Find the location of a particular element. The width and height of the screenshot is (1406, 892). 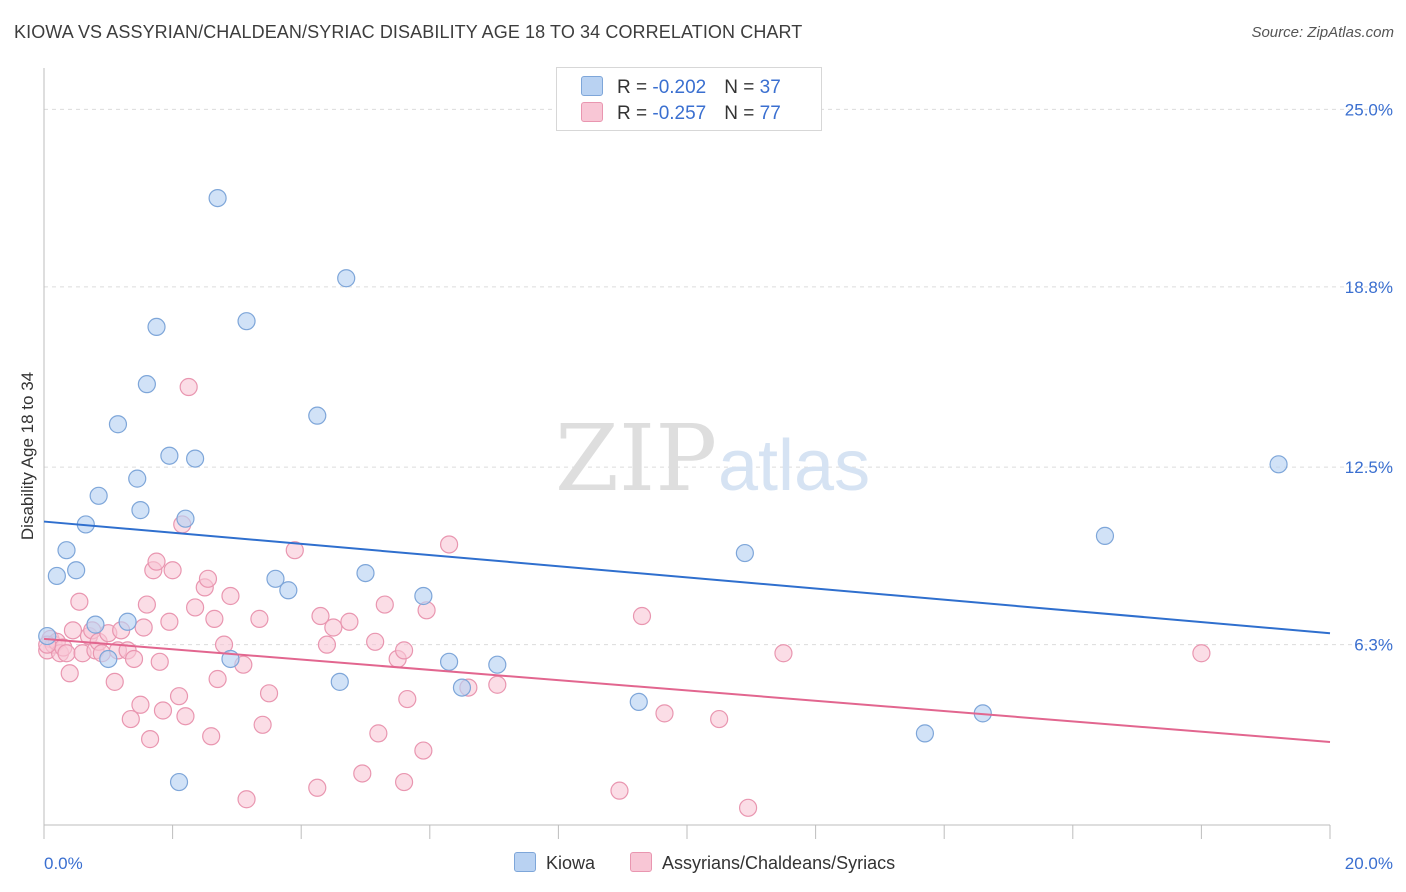

watermark-atlas: atlas is located at coordinates (794, 466).